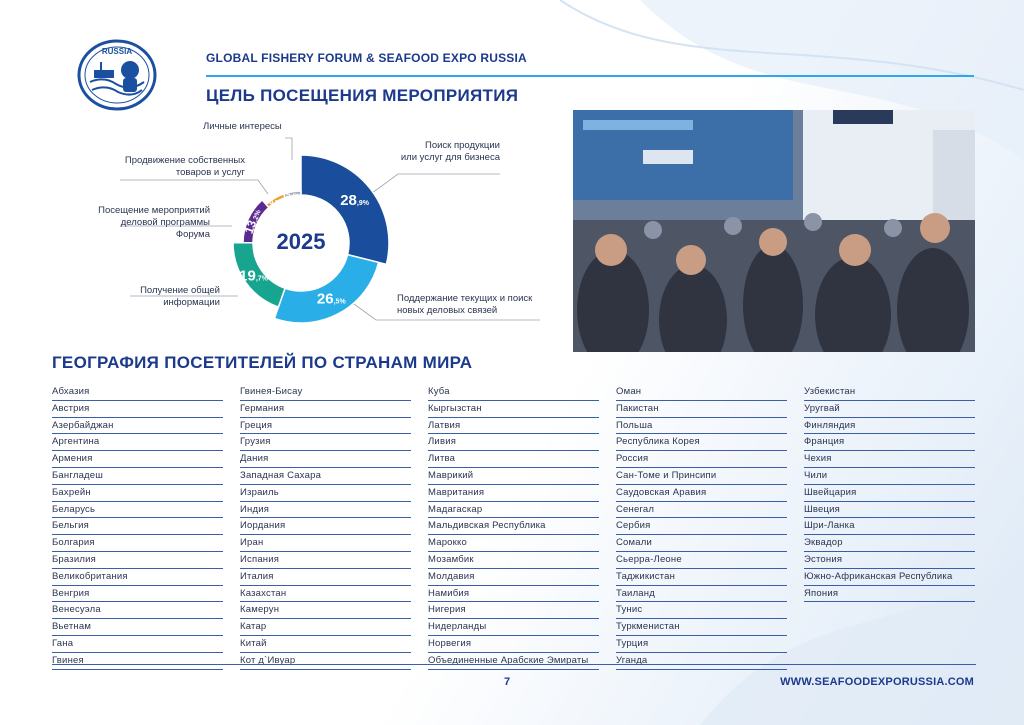  Describe the element at coordinates (889, 594) in the screenshot. I see `country-list-item: Япония` at that location.